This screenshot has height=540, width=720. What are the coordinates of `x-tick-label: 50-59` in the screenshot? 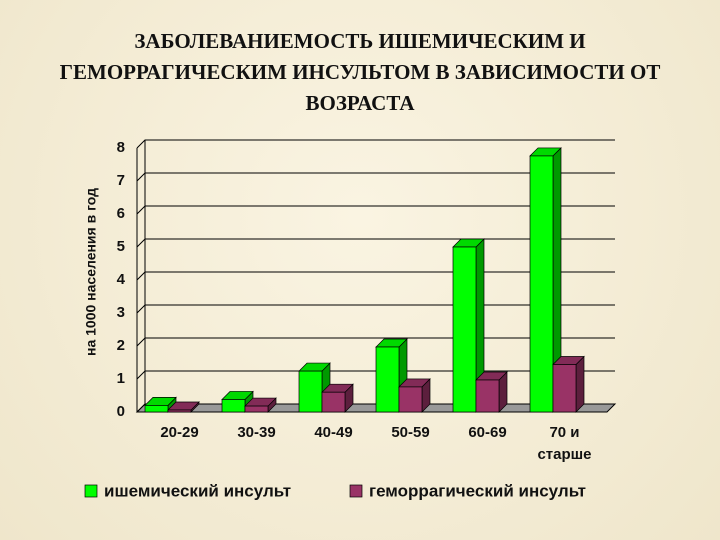 It's located at (410, 432).